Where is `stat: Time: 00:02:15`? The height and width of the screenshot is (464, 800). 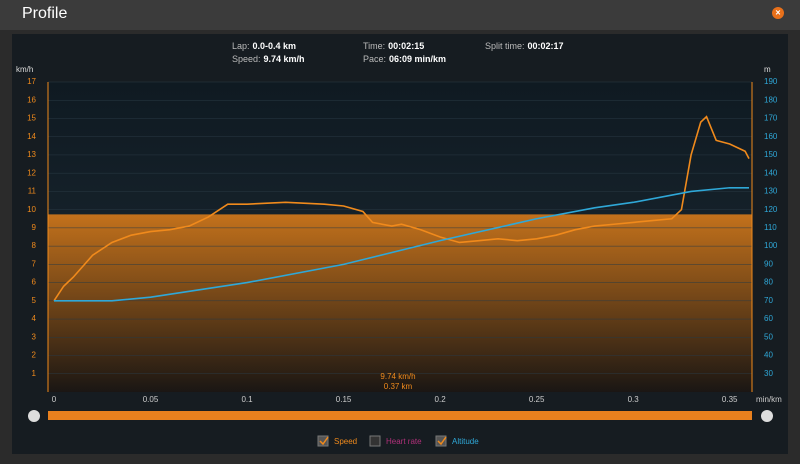
stat: Time: 00:02:15 is located at coordinates (393, 46).